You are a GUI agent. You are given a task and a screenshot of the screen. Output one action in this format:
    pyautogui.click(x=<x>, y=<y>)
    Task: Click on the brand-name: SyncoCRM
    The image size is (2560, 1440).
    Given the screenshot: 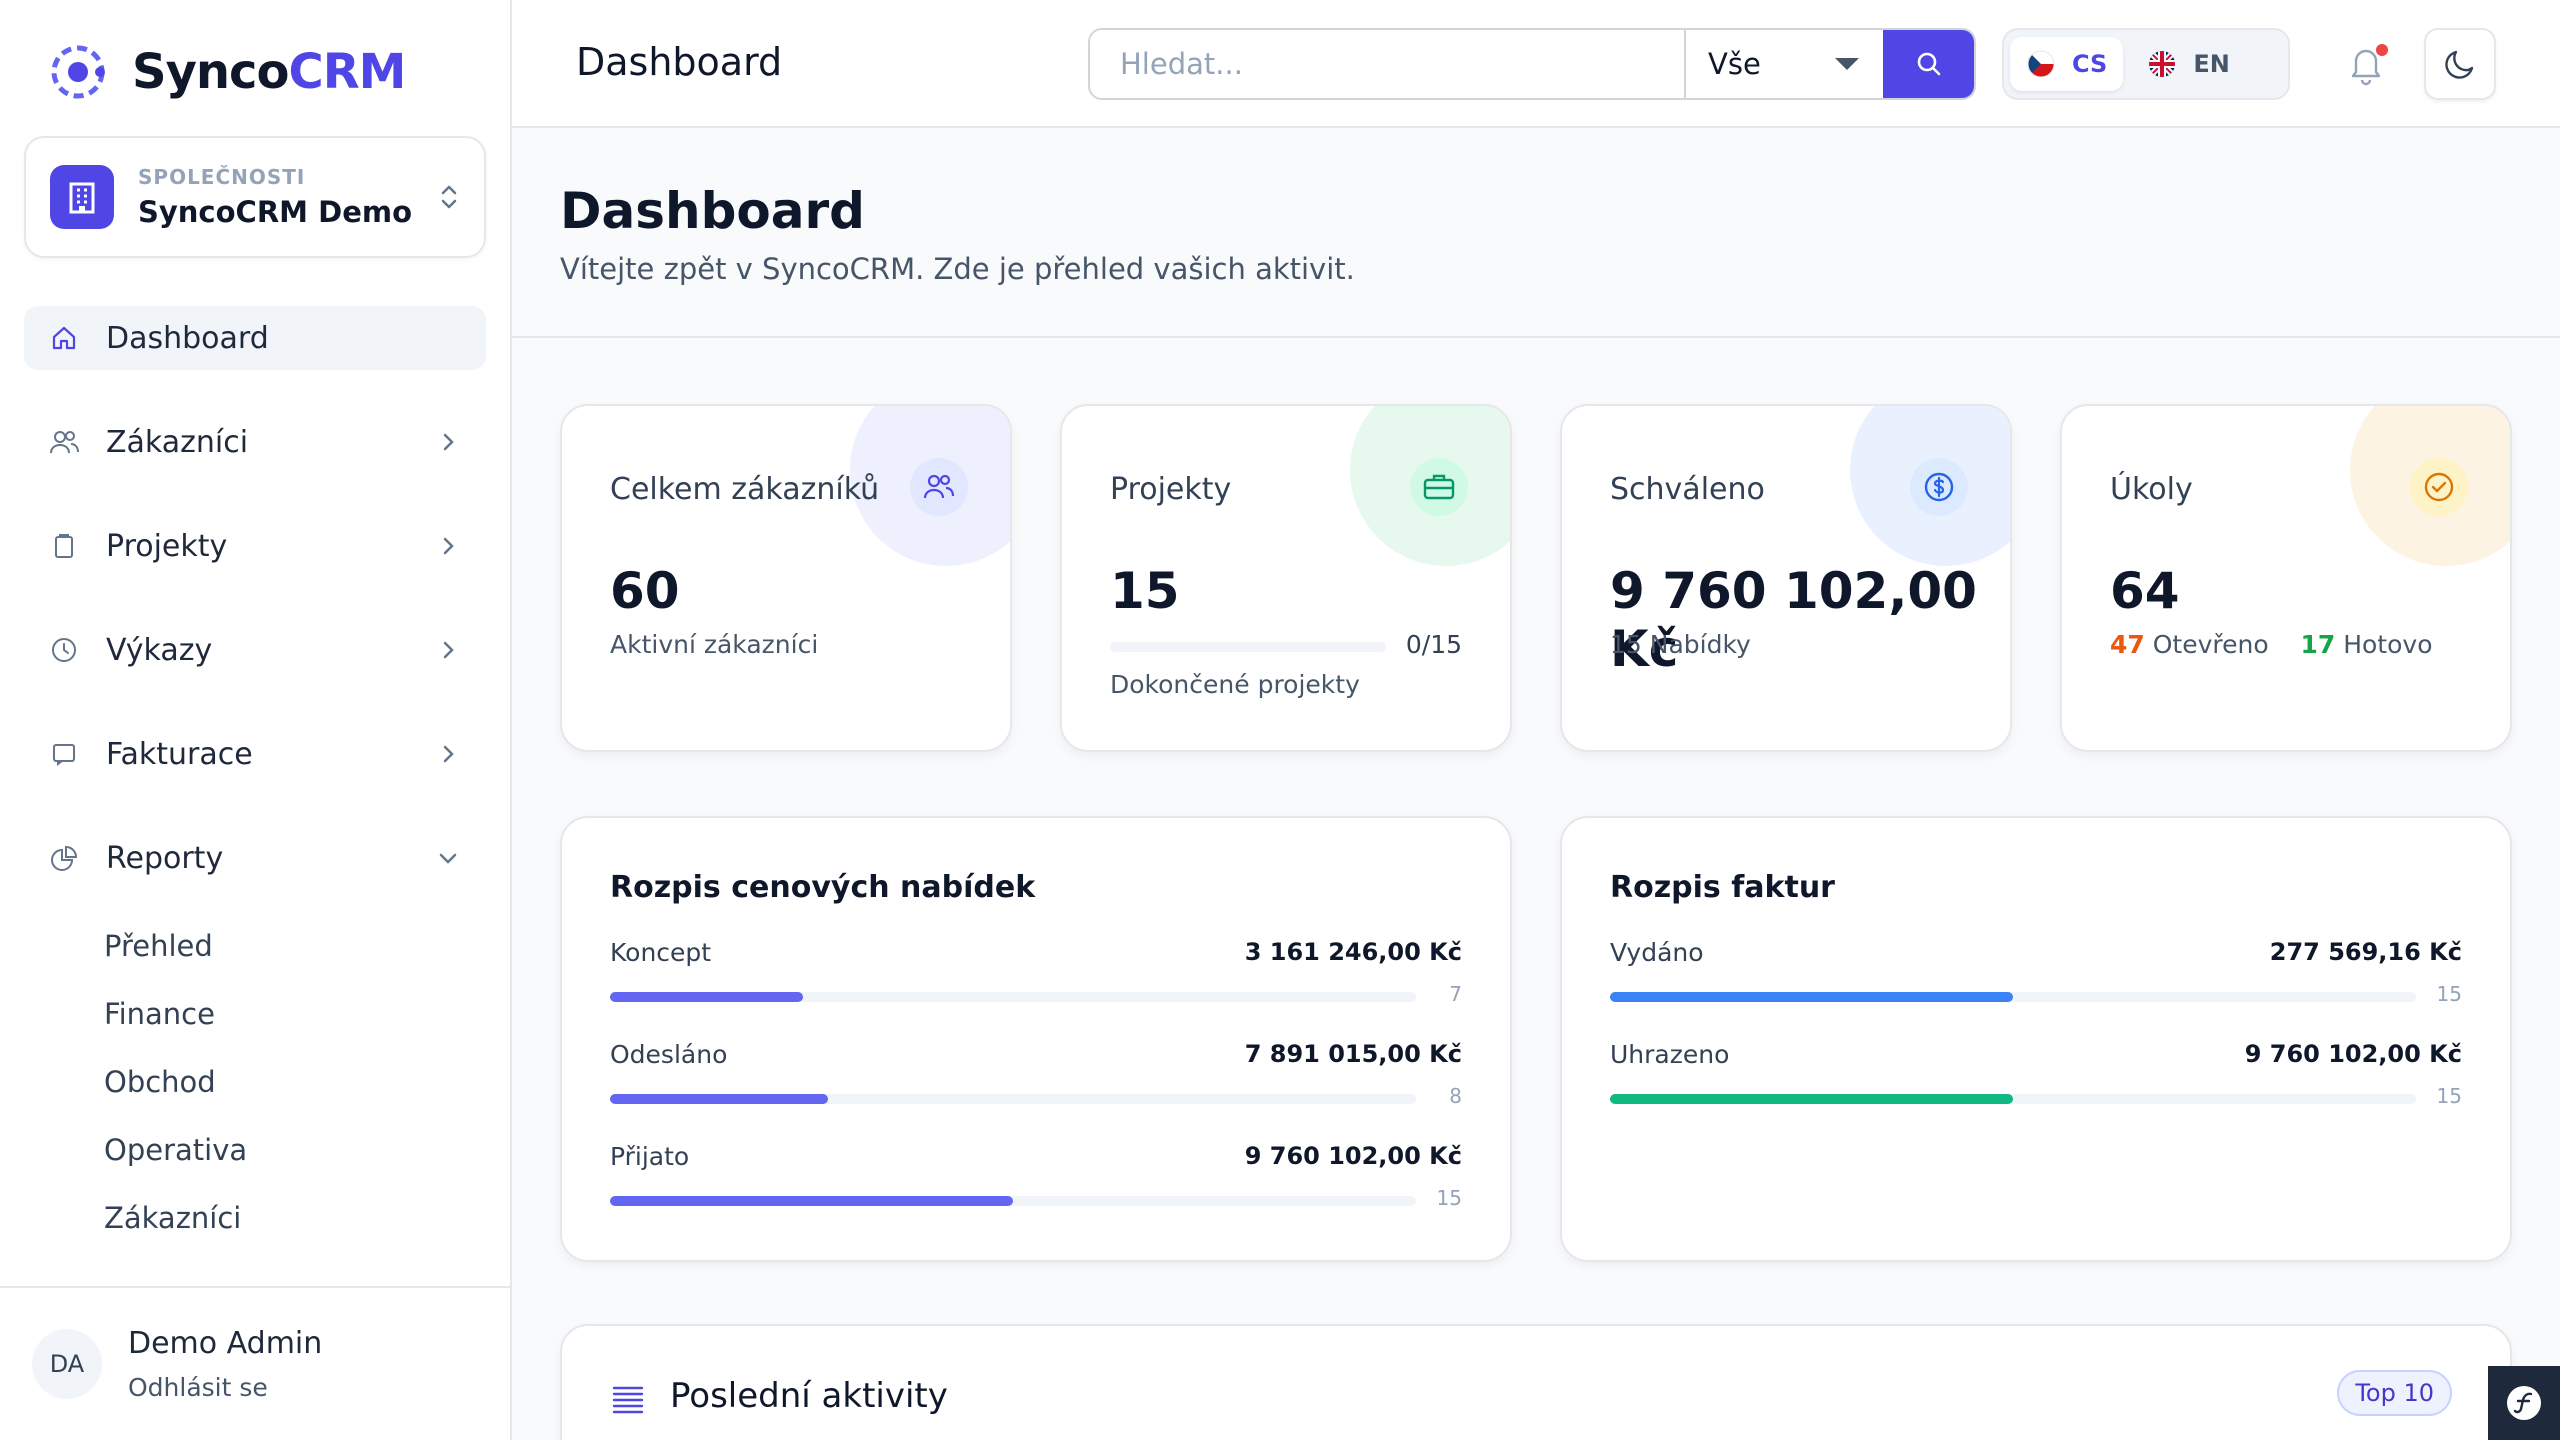 What is the action you would take?
    pyautogui.click(x=269, y=72)
    